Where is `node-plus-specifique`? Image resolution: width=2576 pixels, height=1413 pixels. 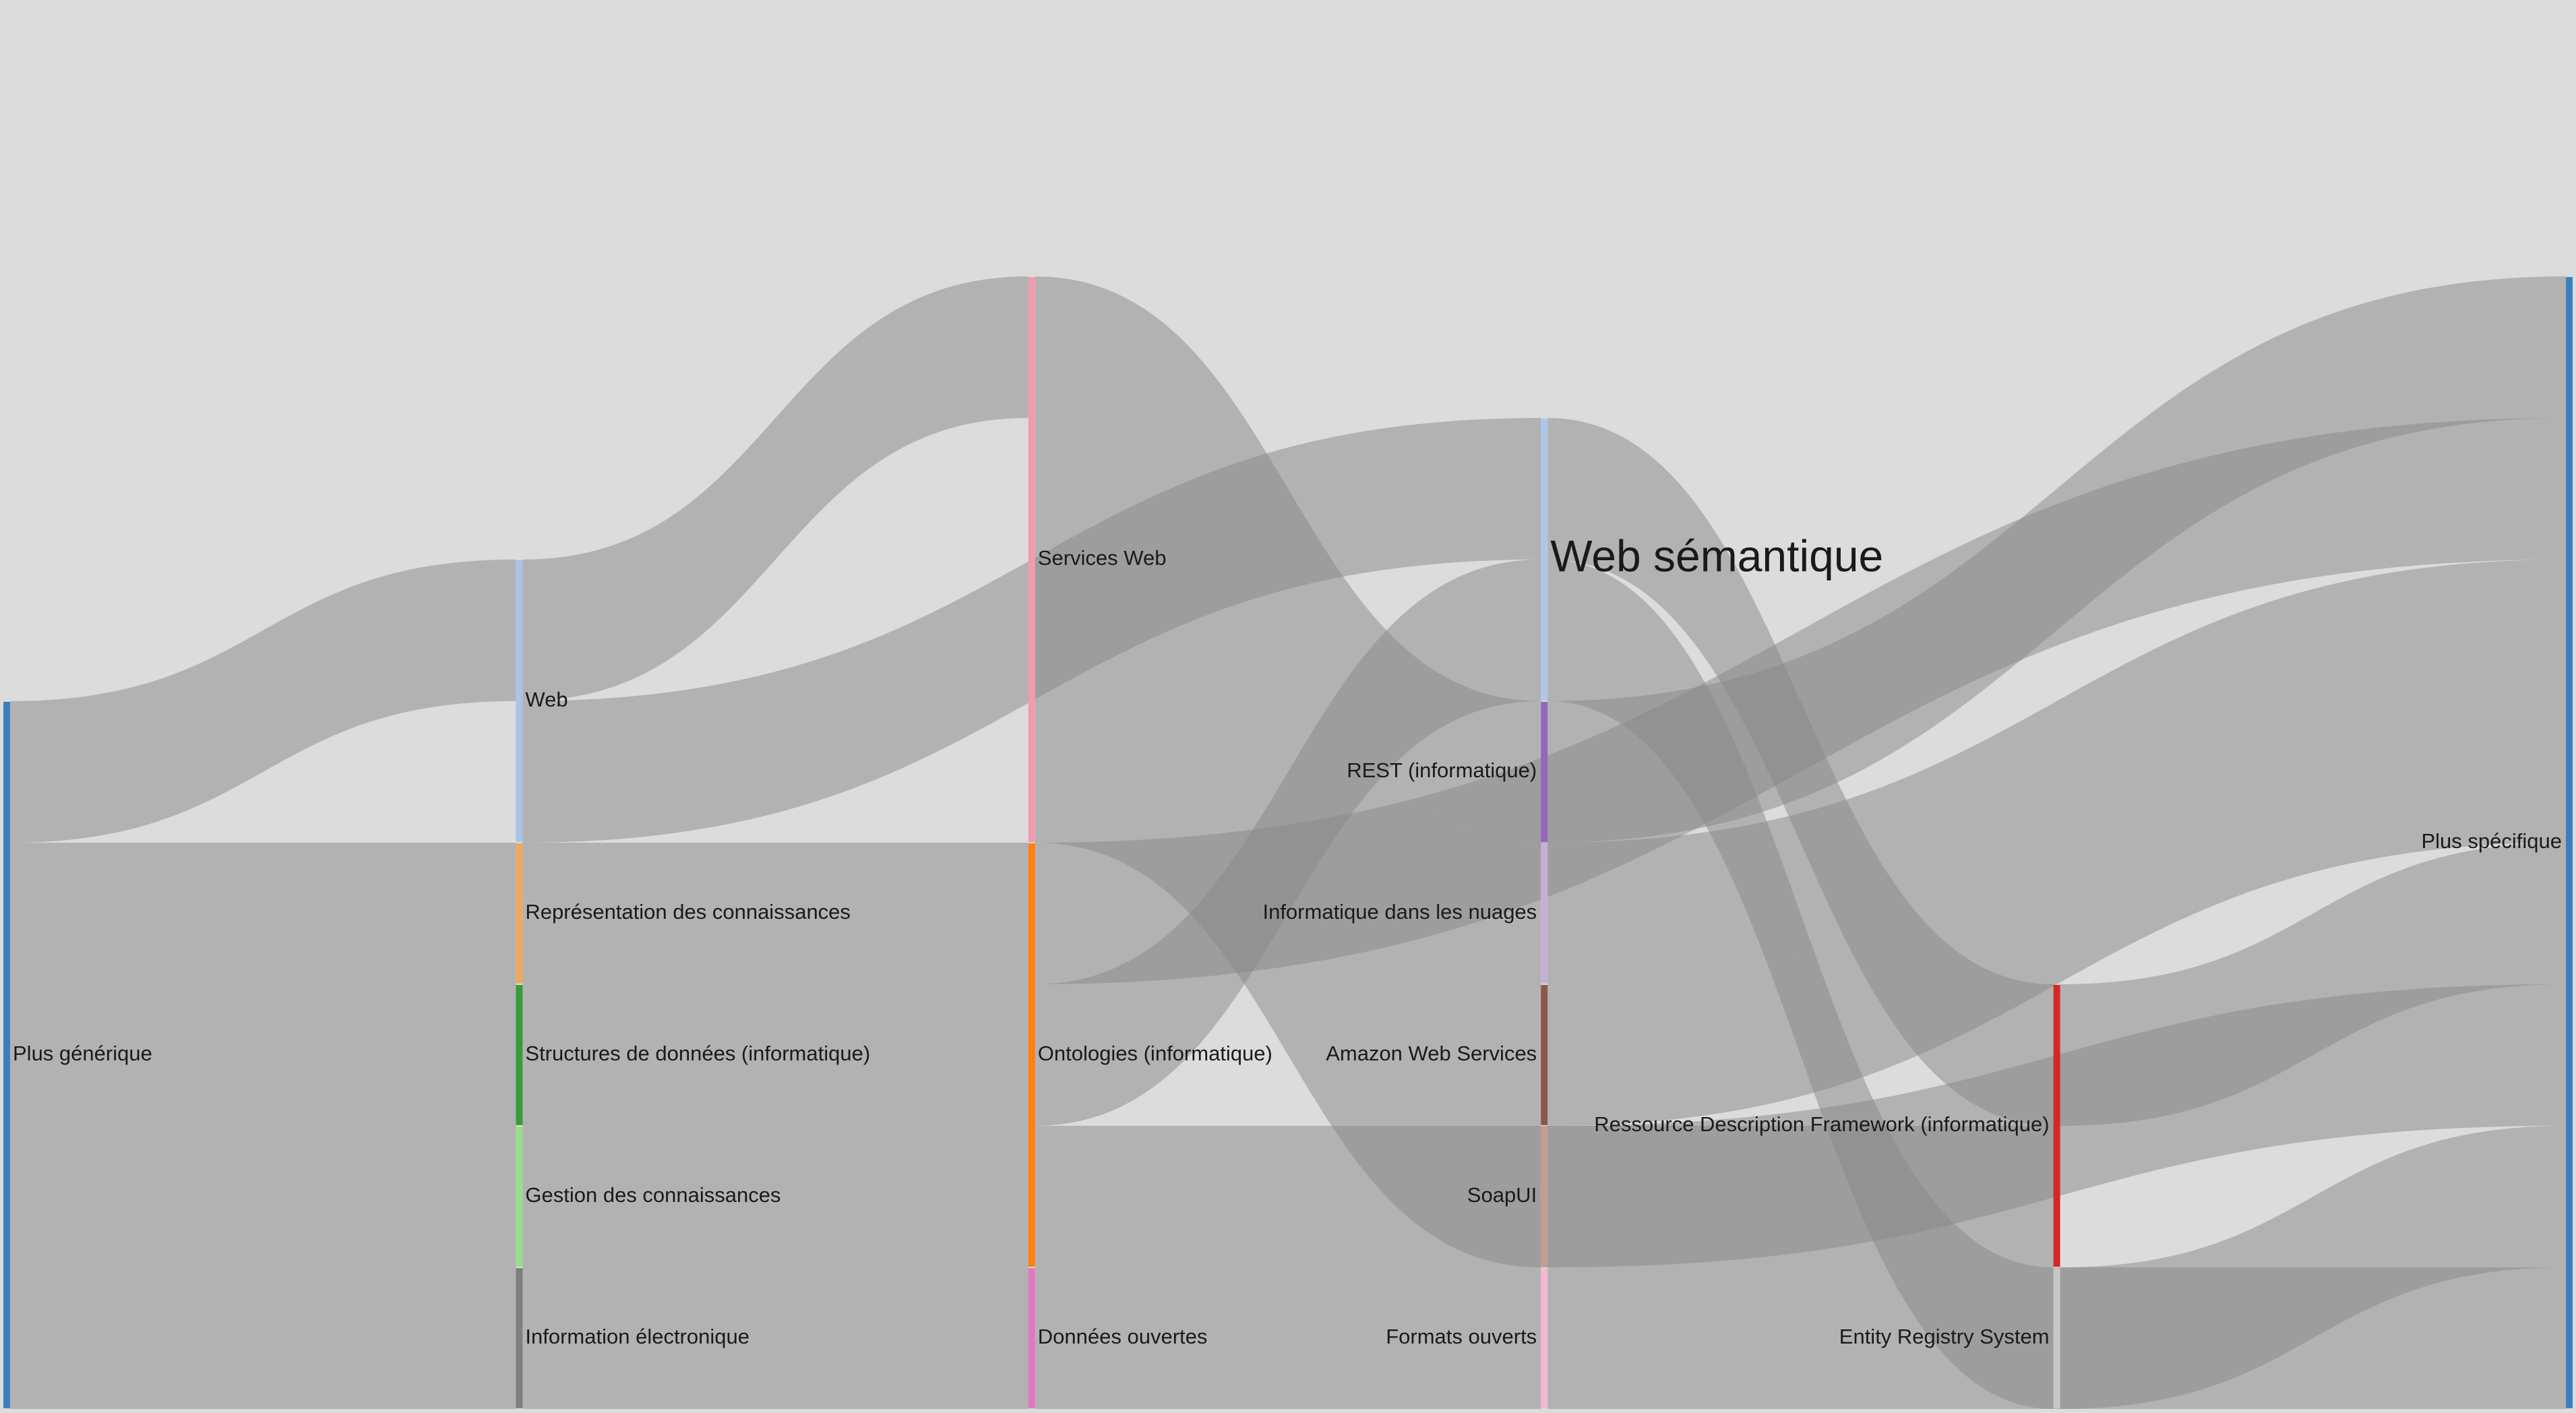
node-plus-specifique is located at coordinates (2569, 842).